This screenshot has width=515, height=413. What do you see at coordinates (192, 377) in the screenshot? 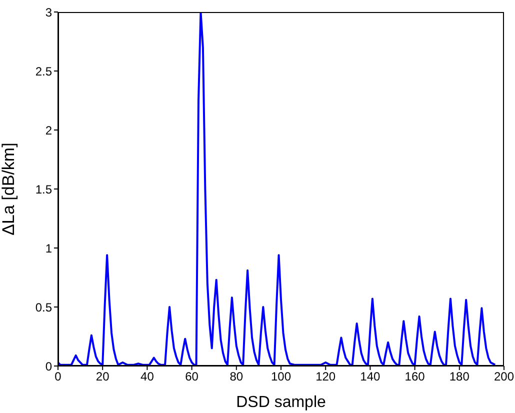
I see `x-tick-label: 60` at bounding box center [192, 377].